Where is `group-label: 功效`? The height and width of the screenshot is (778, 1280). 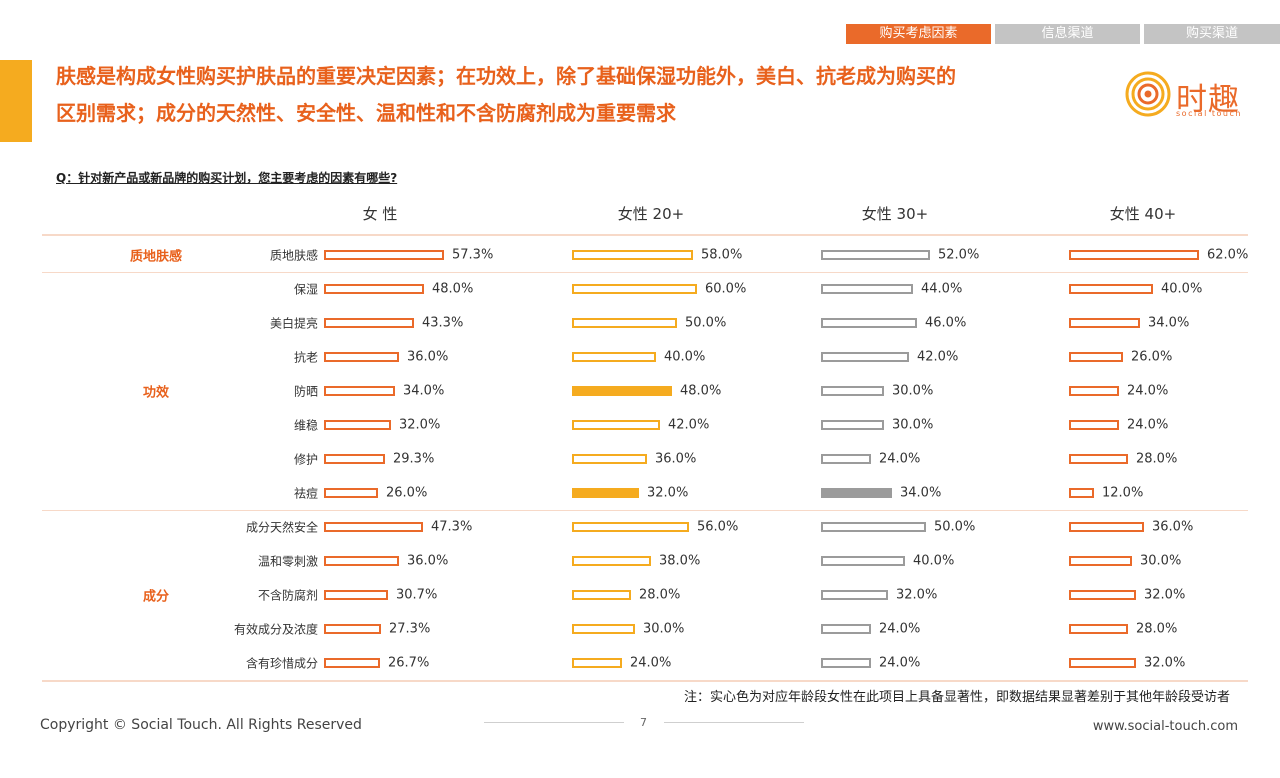 group-label: 功效 is located at coordinates (156, 393).